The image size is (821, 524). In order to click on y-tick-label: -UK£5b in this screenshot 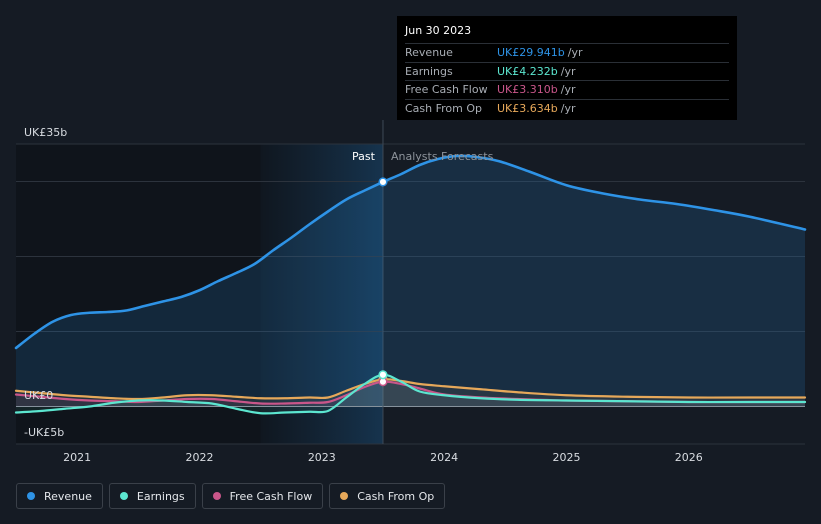, I will do `click(44, 432)`.